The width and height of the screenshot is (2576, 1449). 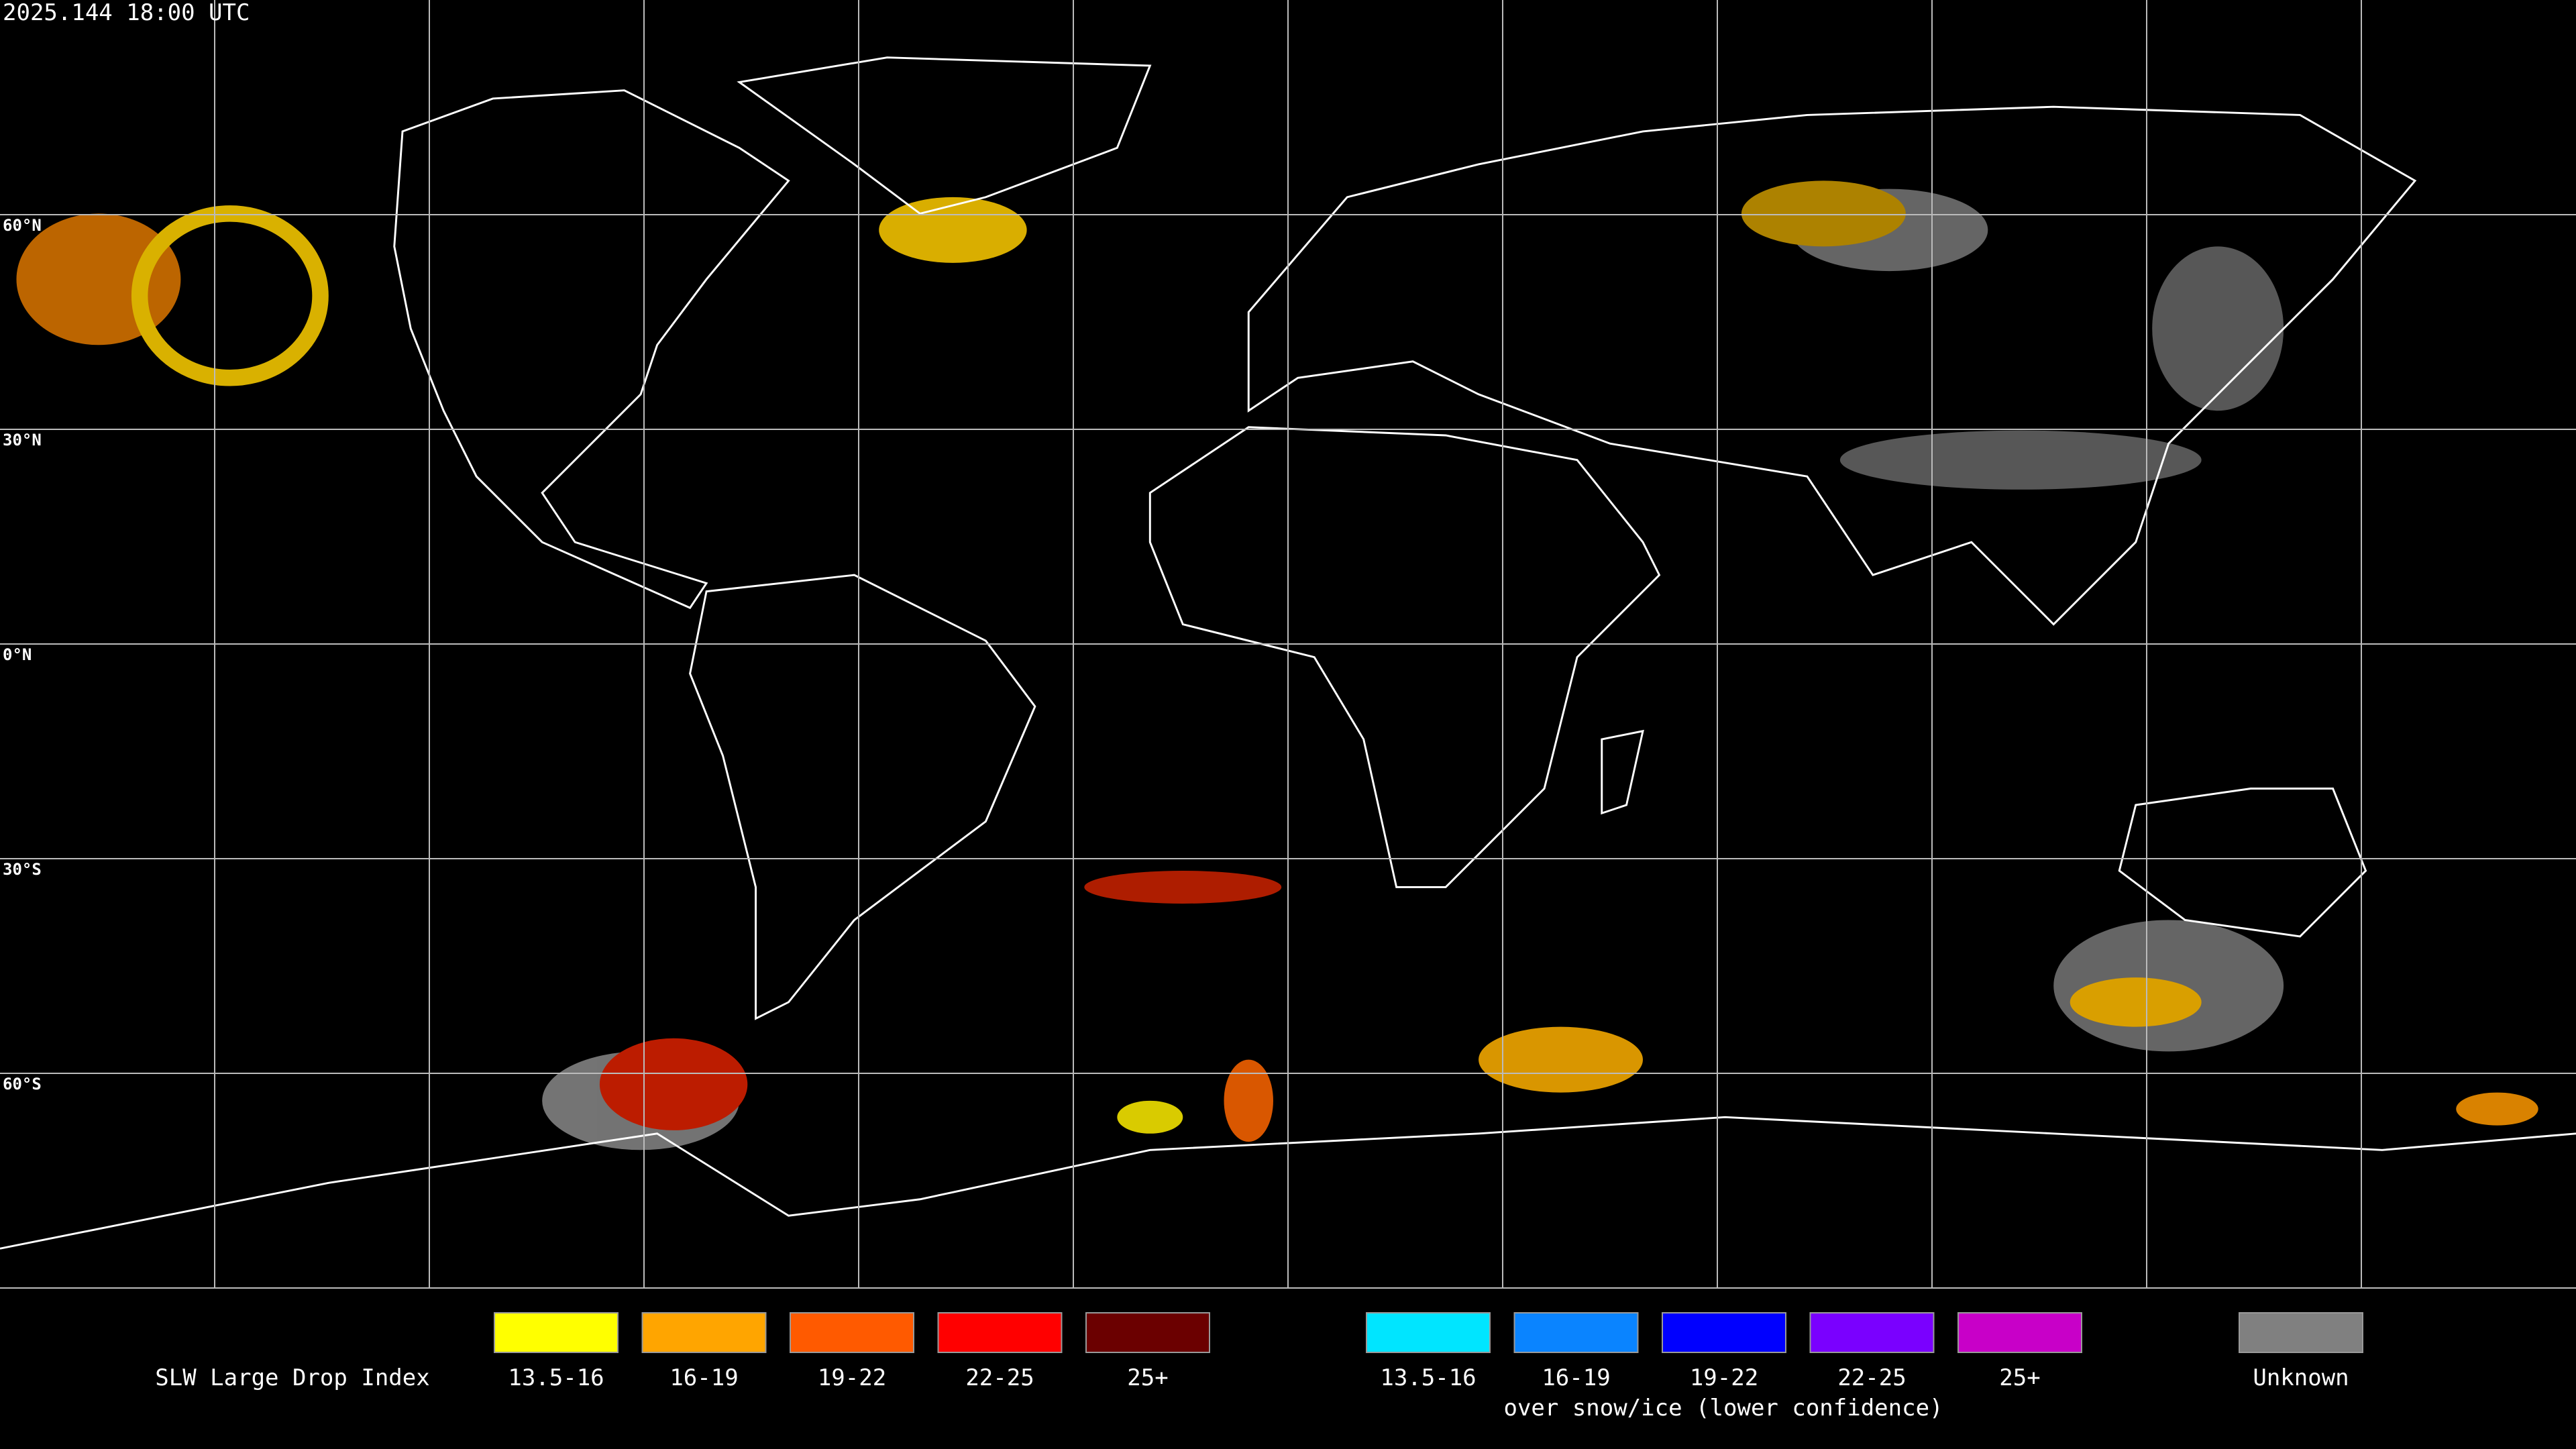 I want to click on latitude-label: 60°N, so click(x=22, y=225).